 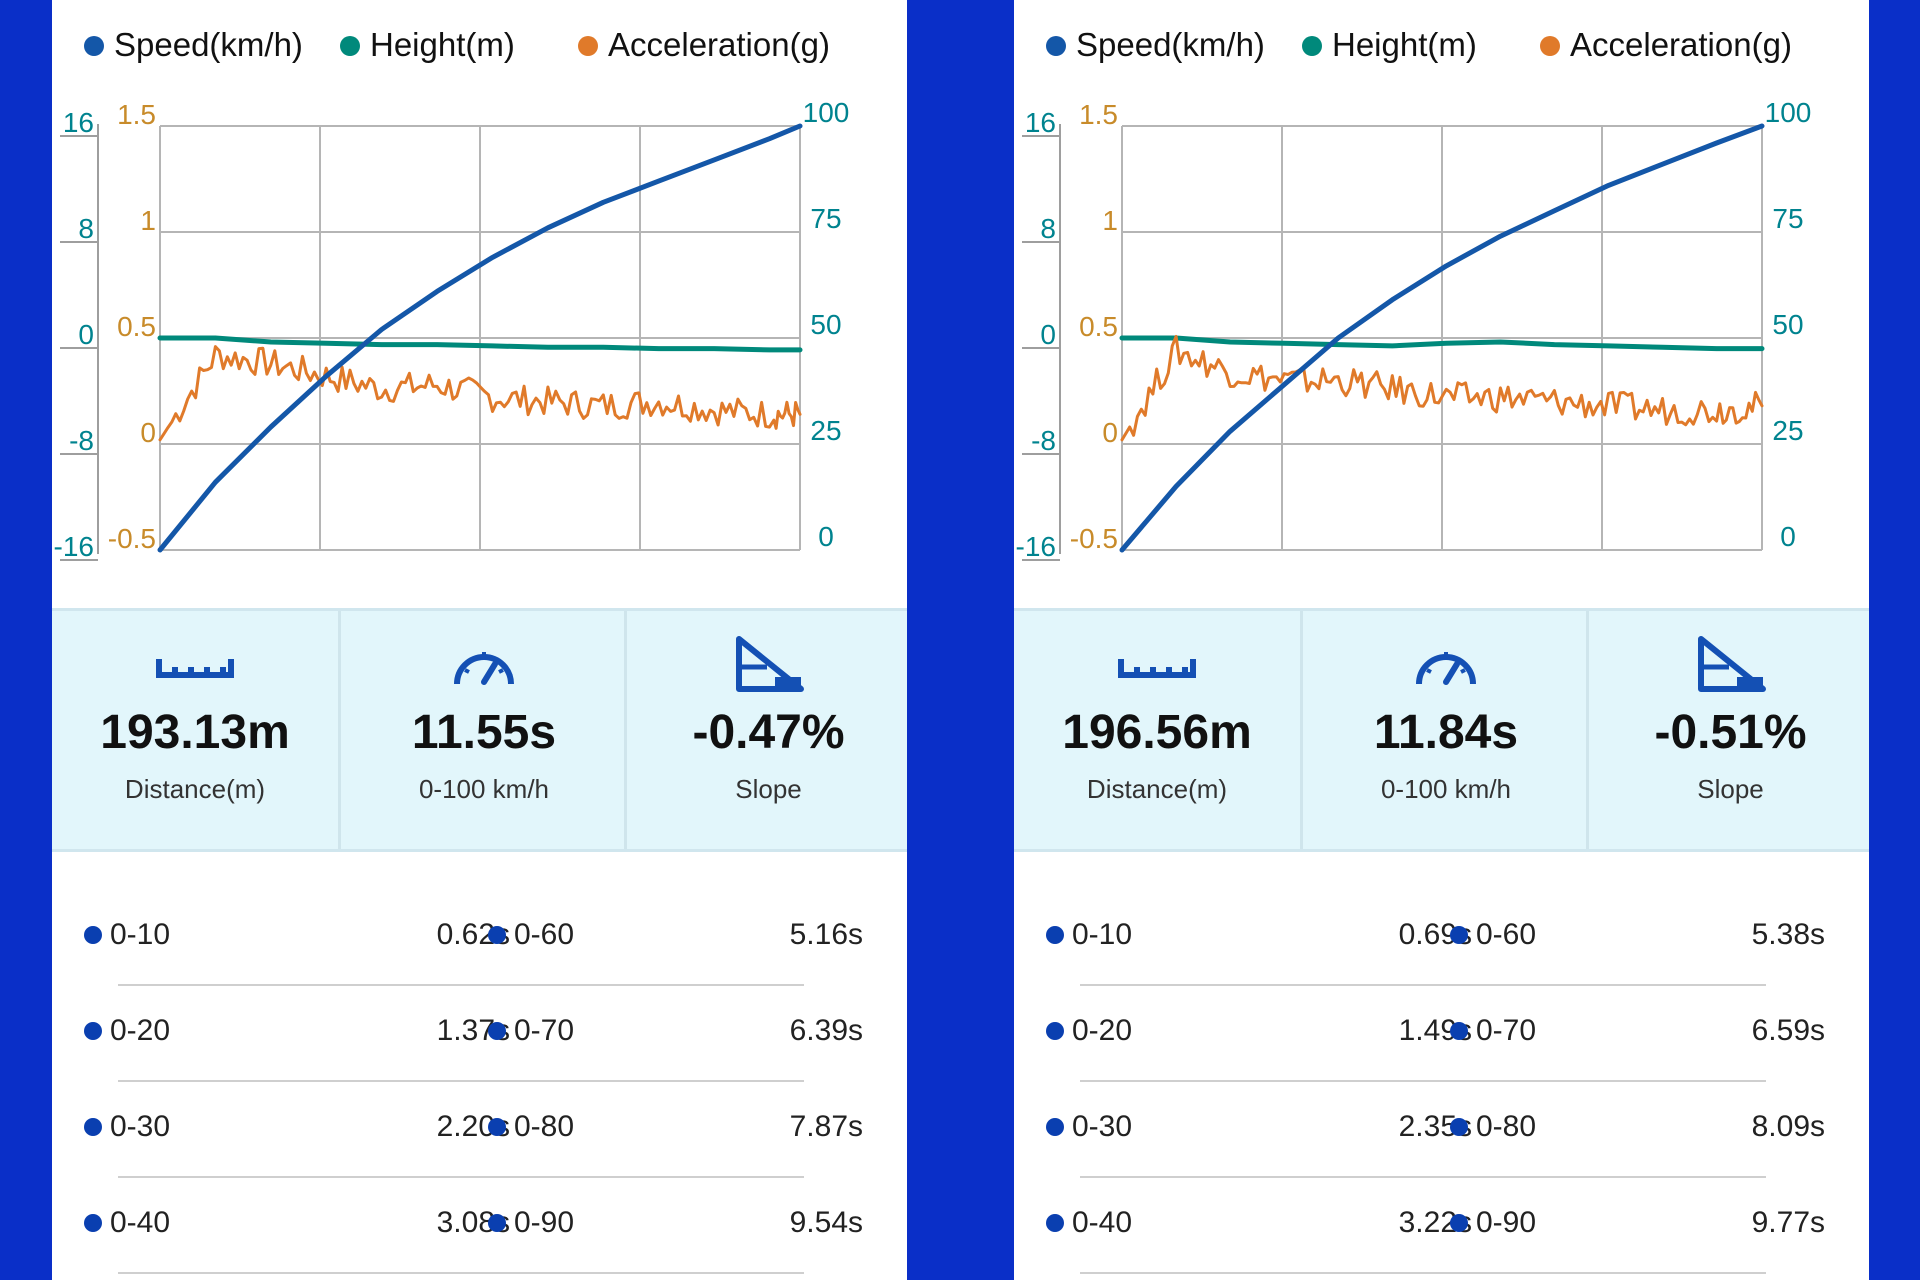 What do you see at coordinates (1102, 1222) in the screenshot?
I see `split-range-label: 0-40` at bounding box center [1102, 1222].